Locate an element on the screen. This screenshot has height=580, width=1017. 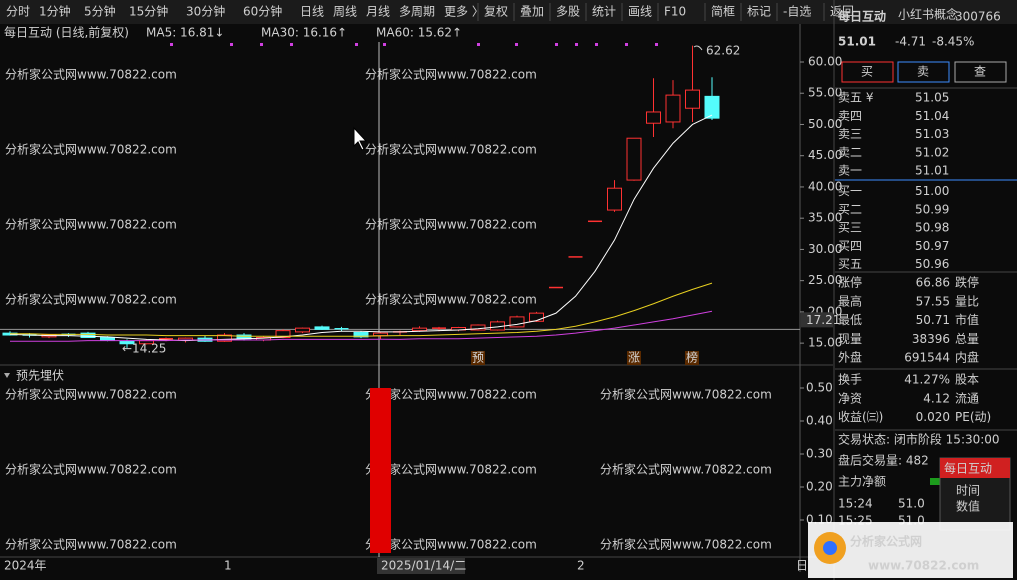
tick-price: 51.0 is located at coordinates (911, 504).